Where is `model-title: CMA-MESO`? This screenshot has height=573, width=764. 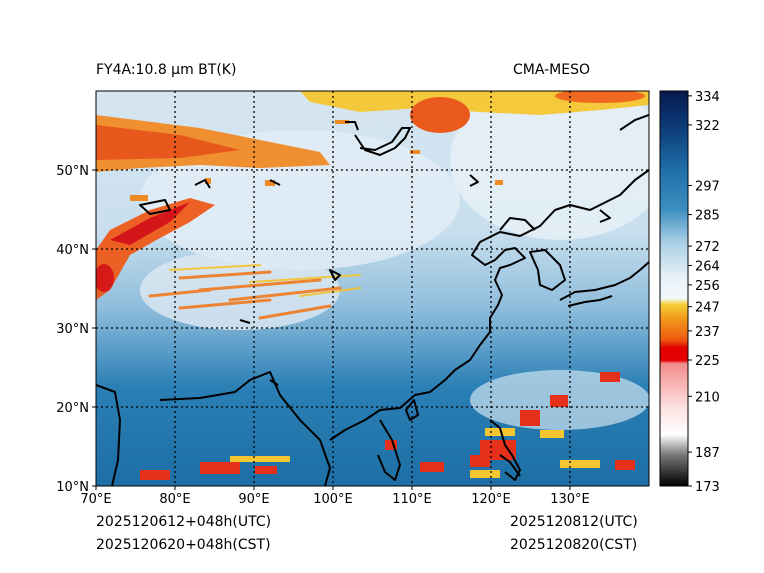 model-title: CMA-MESO is located at coordinates (552, 70).